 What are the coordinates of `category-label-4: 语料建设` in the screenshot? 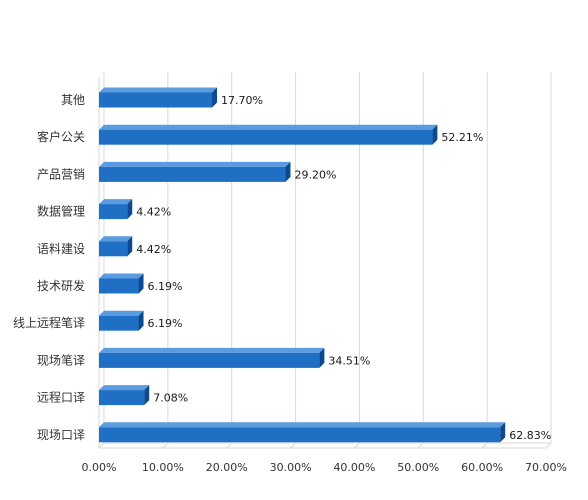 It's located at (61, 249).